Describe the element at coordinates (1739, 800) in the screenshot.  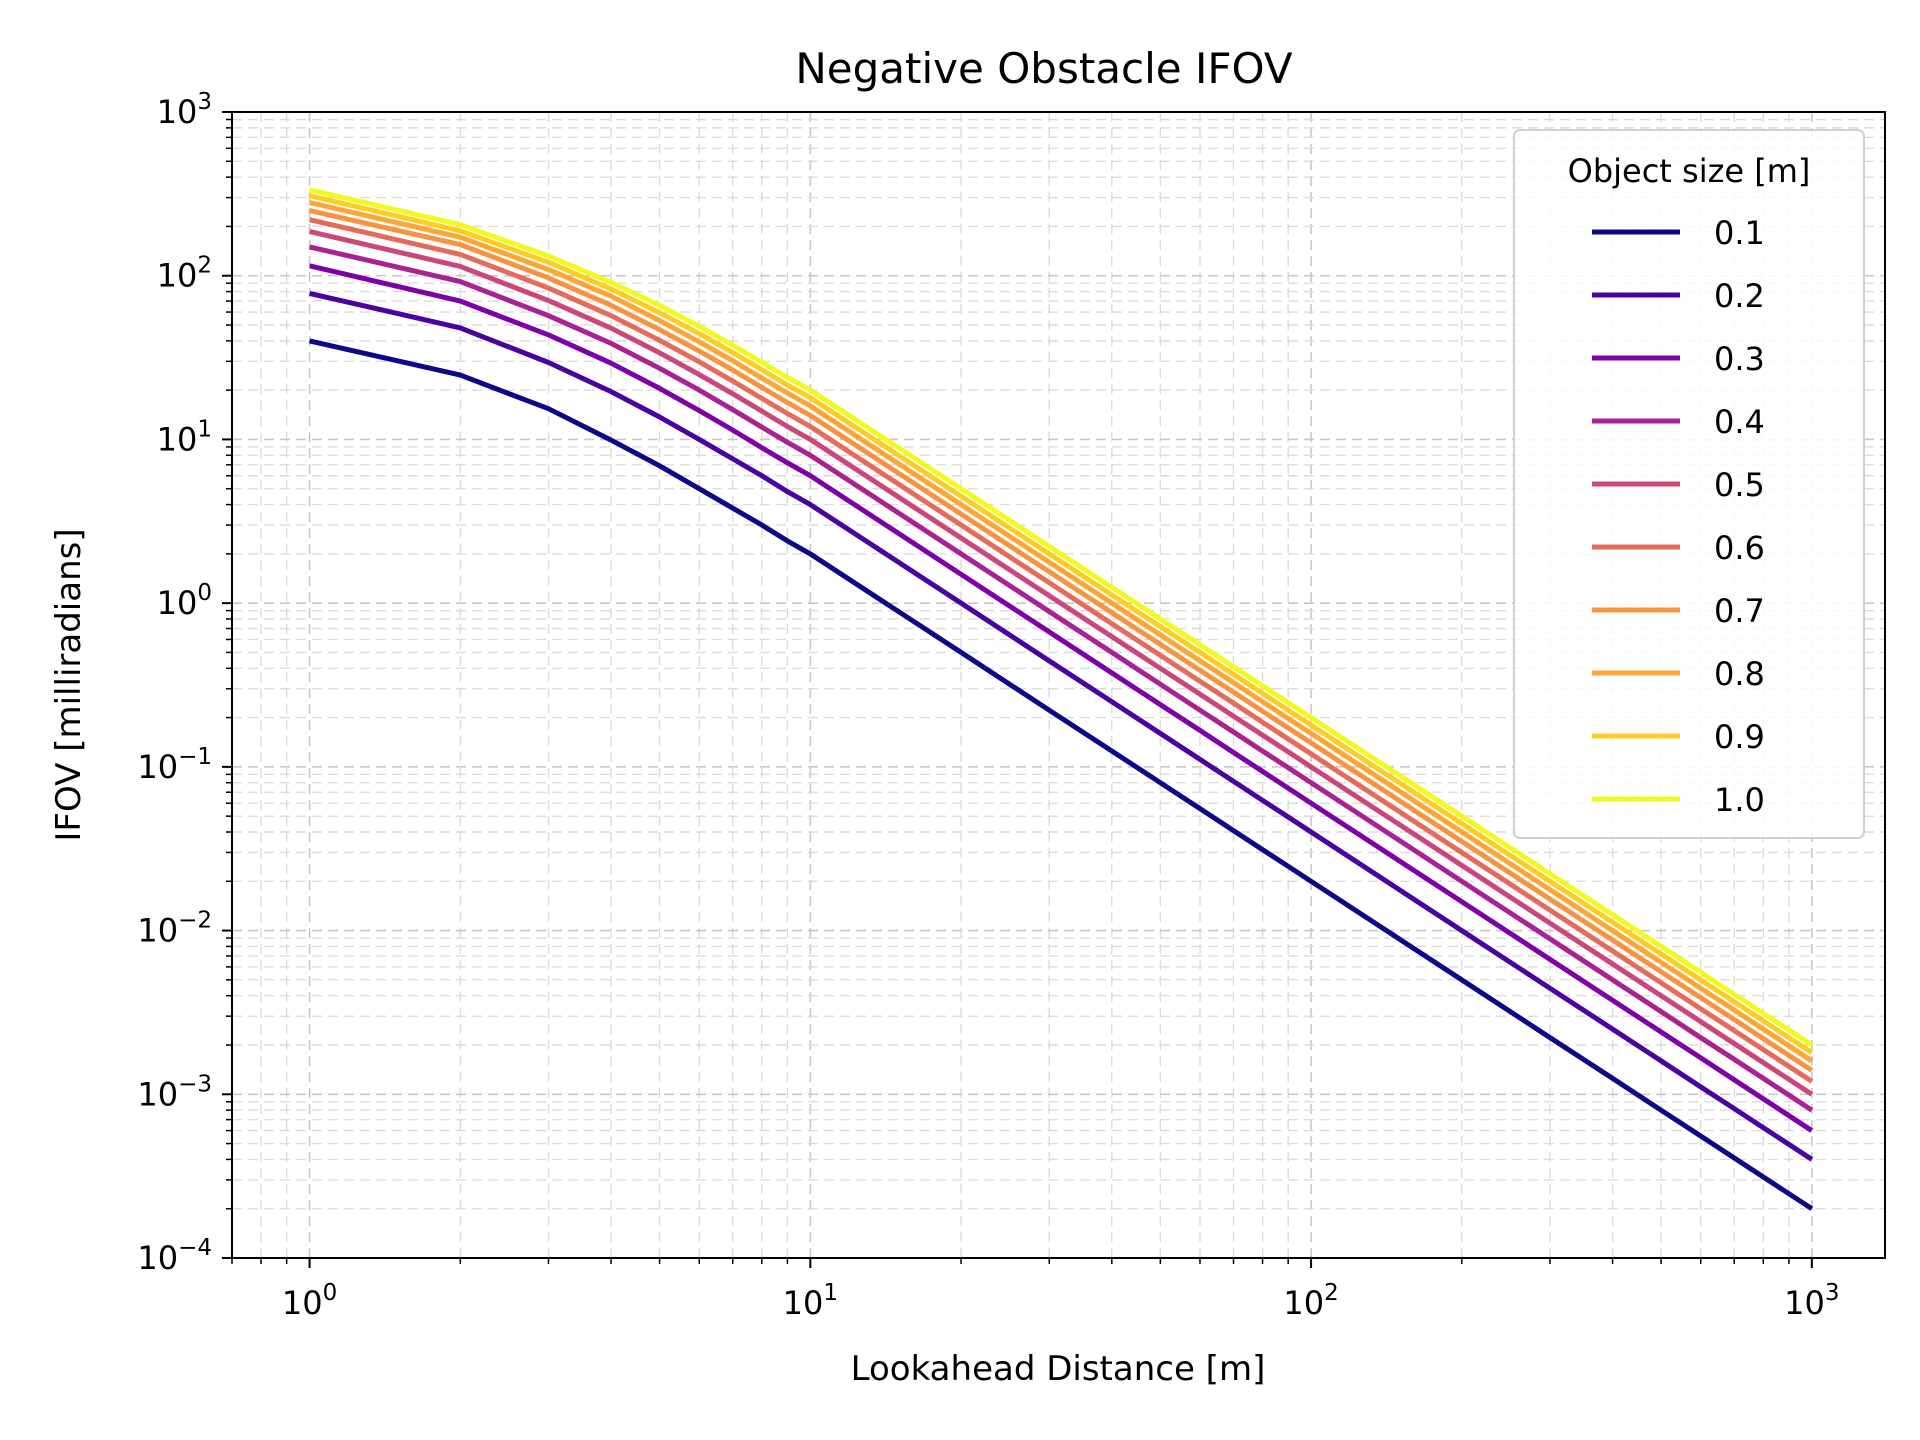
I see `legend-label-1.0: 1.0` at that location.